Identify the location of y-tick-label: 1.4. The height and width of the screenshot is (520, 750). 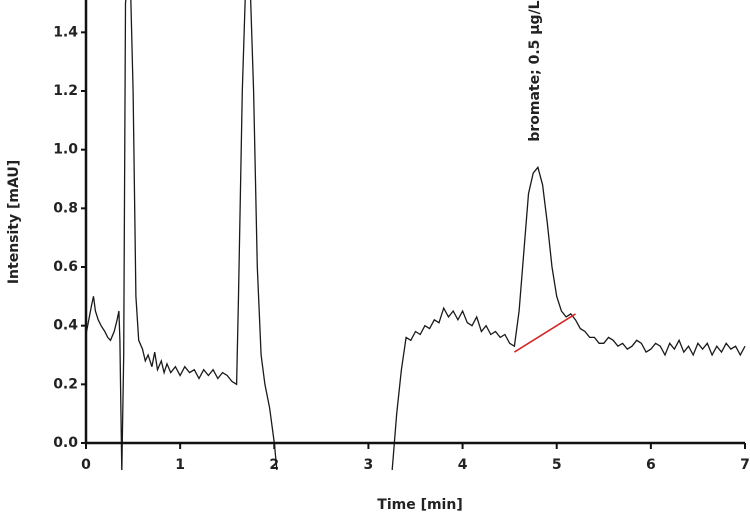
(65, 32).